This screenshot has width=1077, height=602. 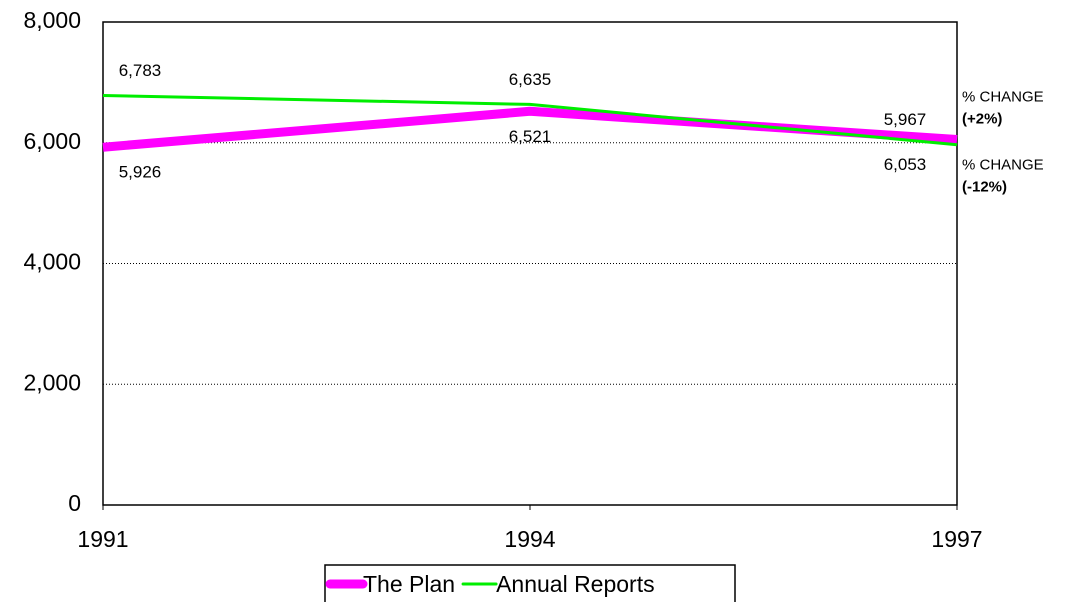 I want to click on y-tick-label: 0, so click(x=74, y=503).